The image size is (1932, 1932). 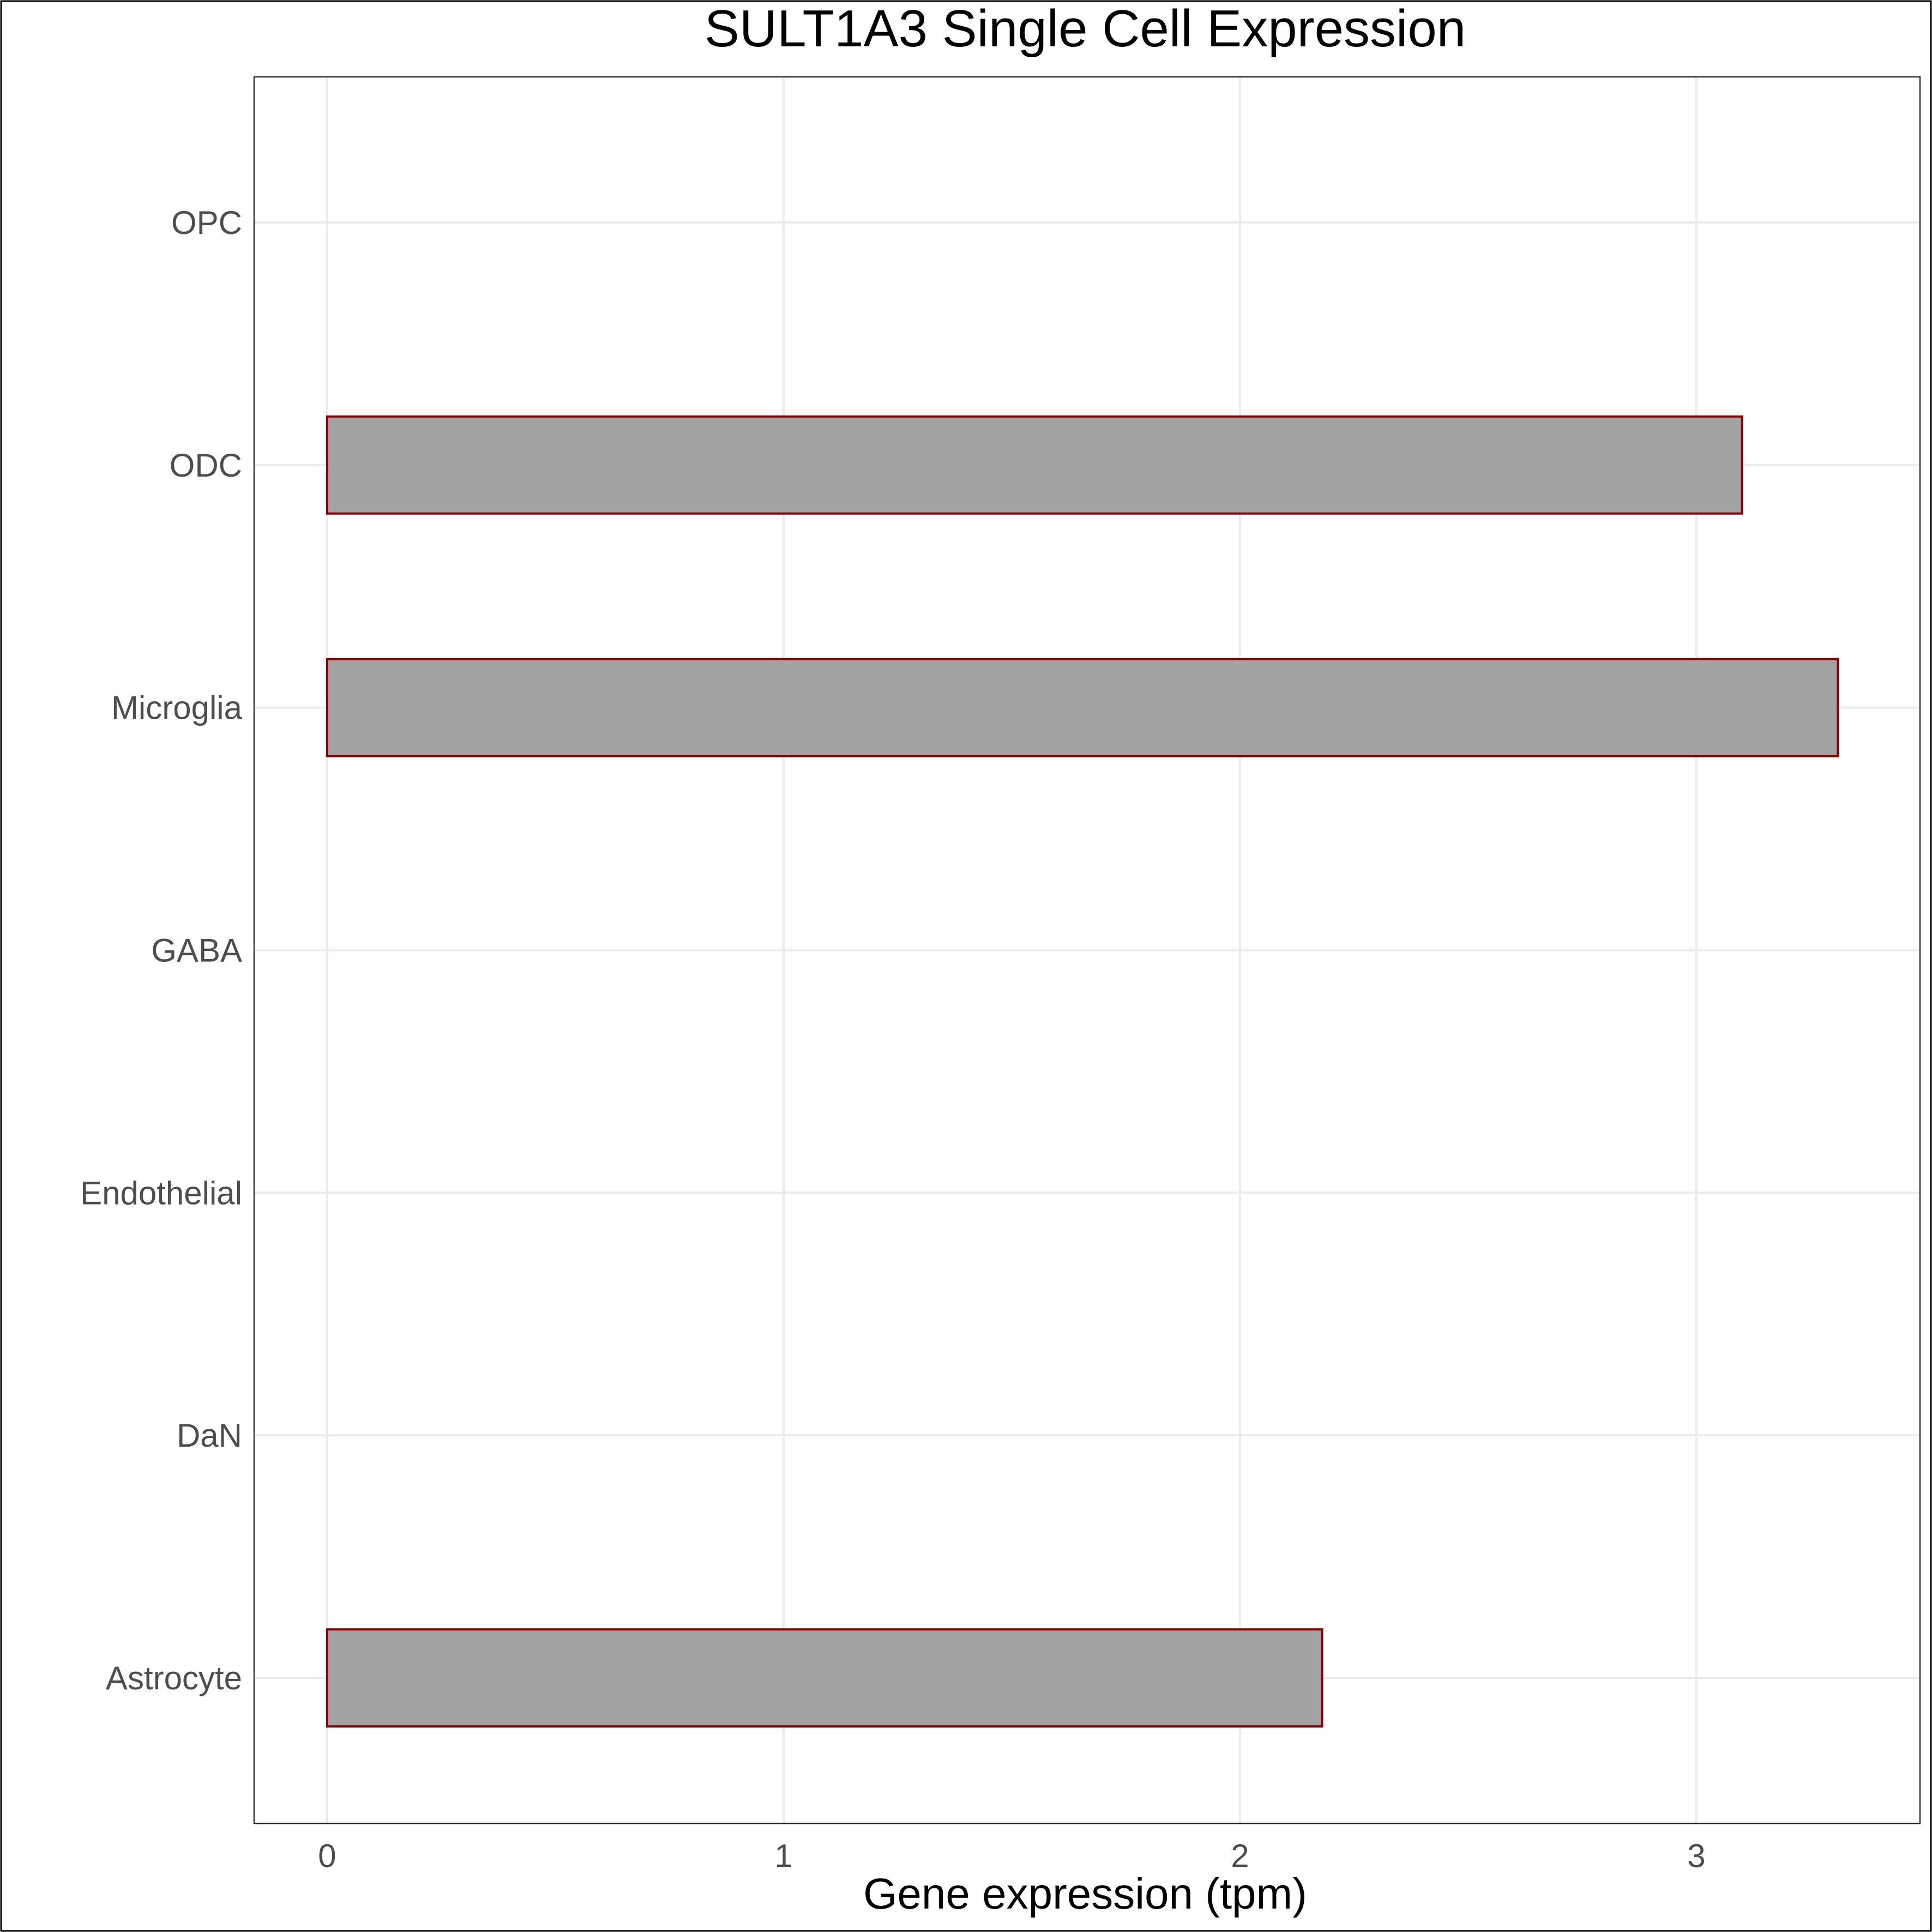 What do you see at coordinates (824, 1678) in the screenshot?
I see `bar-astrocyte` at bounding box center [824, 1678].